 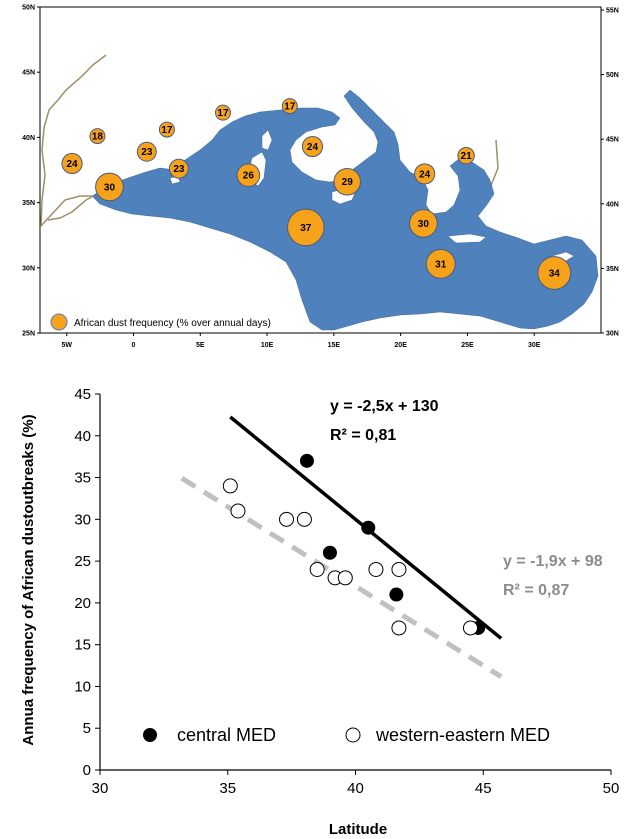 What do you see at coordinates (66, 345) in the screenshot?
I see `map-bottom-tick-label: 5W` at bounding box center [66, 345].